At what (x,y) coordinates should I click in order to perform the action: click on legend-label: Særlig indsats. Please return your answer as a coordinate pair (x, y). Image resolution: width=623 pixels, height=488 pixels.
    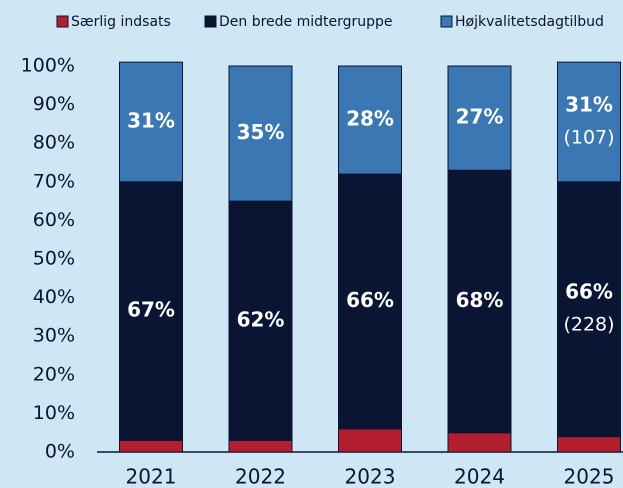
    Looking at the image, I should click on (121, 22).